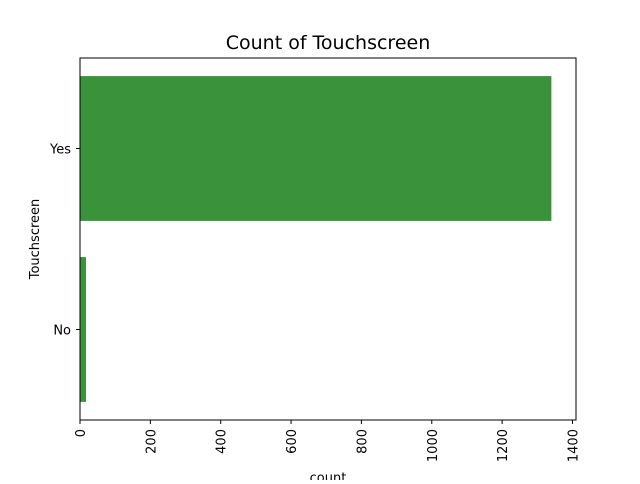 This screenshot has height=484, width=640. Describe the element at coordinates (60, 150) in the screenshot. I see `y-tick-label-yes: Yes` at that location.